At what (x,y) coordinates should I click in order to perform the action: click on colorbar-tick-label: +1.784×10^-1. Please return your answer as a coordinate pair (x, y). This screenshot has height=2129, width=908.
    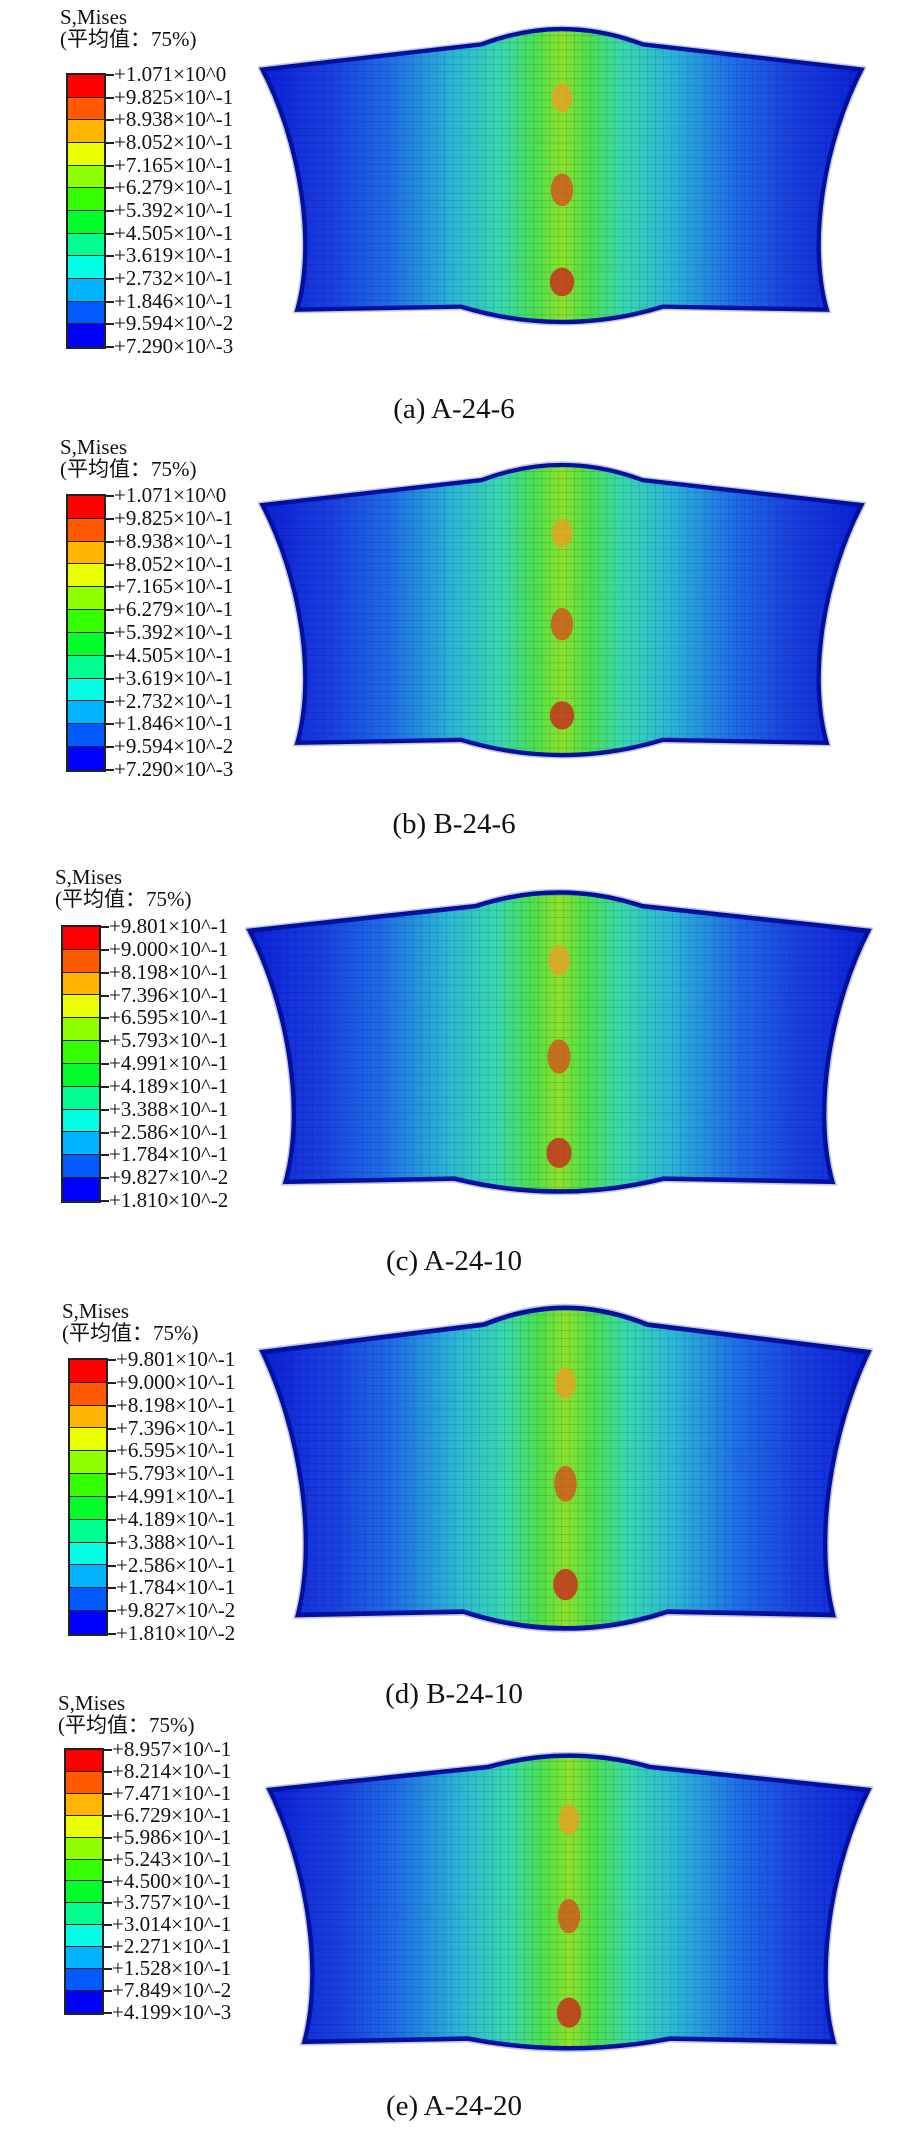
    Looking at the image, I should click on (176, 1587).